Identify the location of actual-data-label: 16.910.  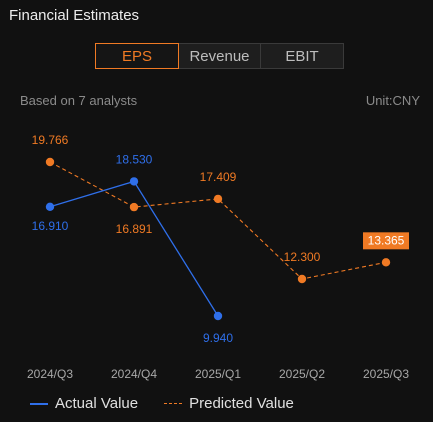
(50, 226).